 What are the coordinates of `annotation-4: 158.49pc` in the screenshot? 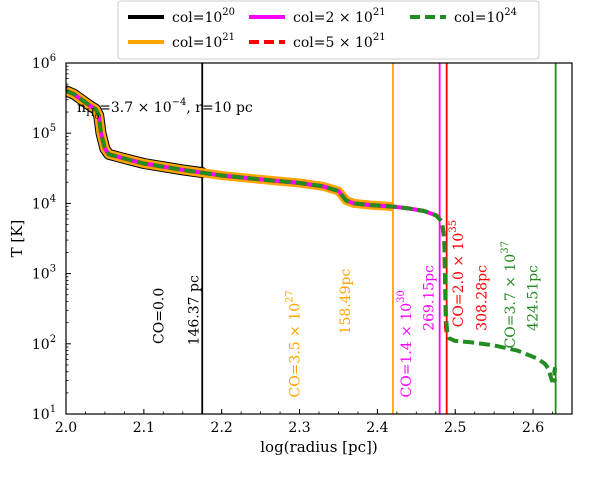 It's located at (346, 301).